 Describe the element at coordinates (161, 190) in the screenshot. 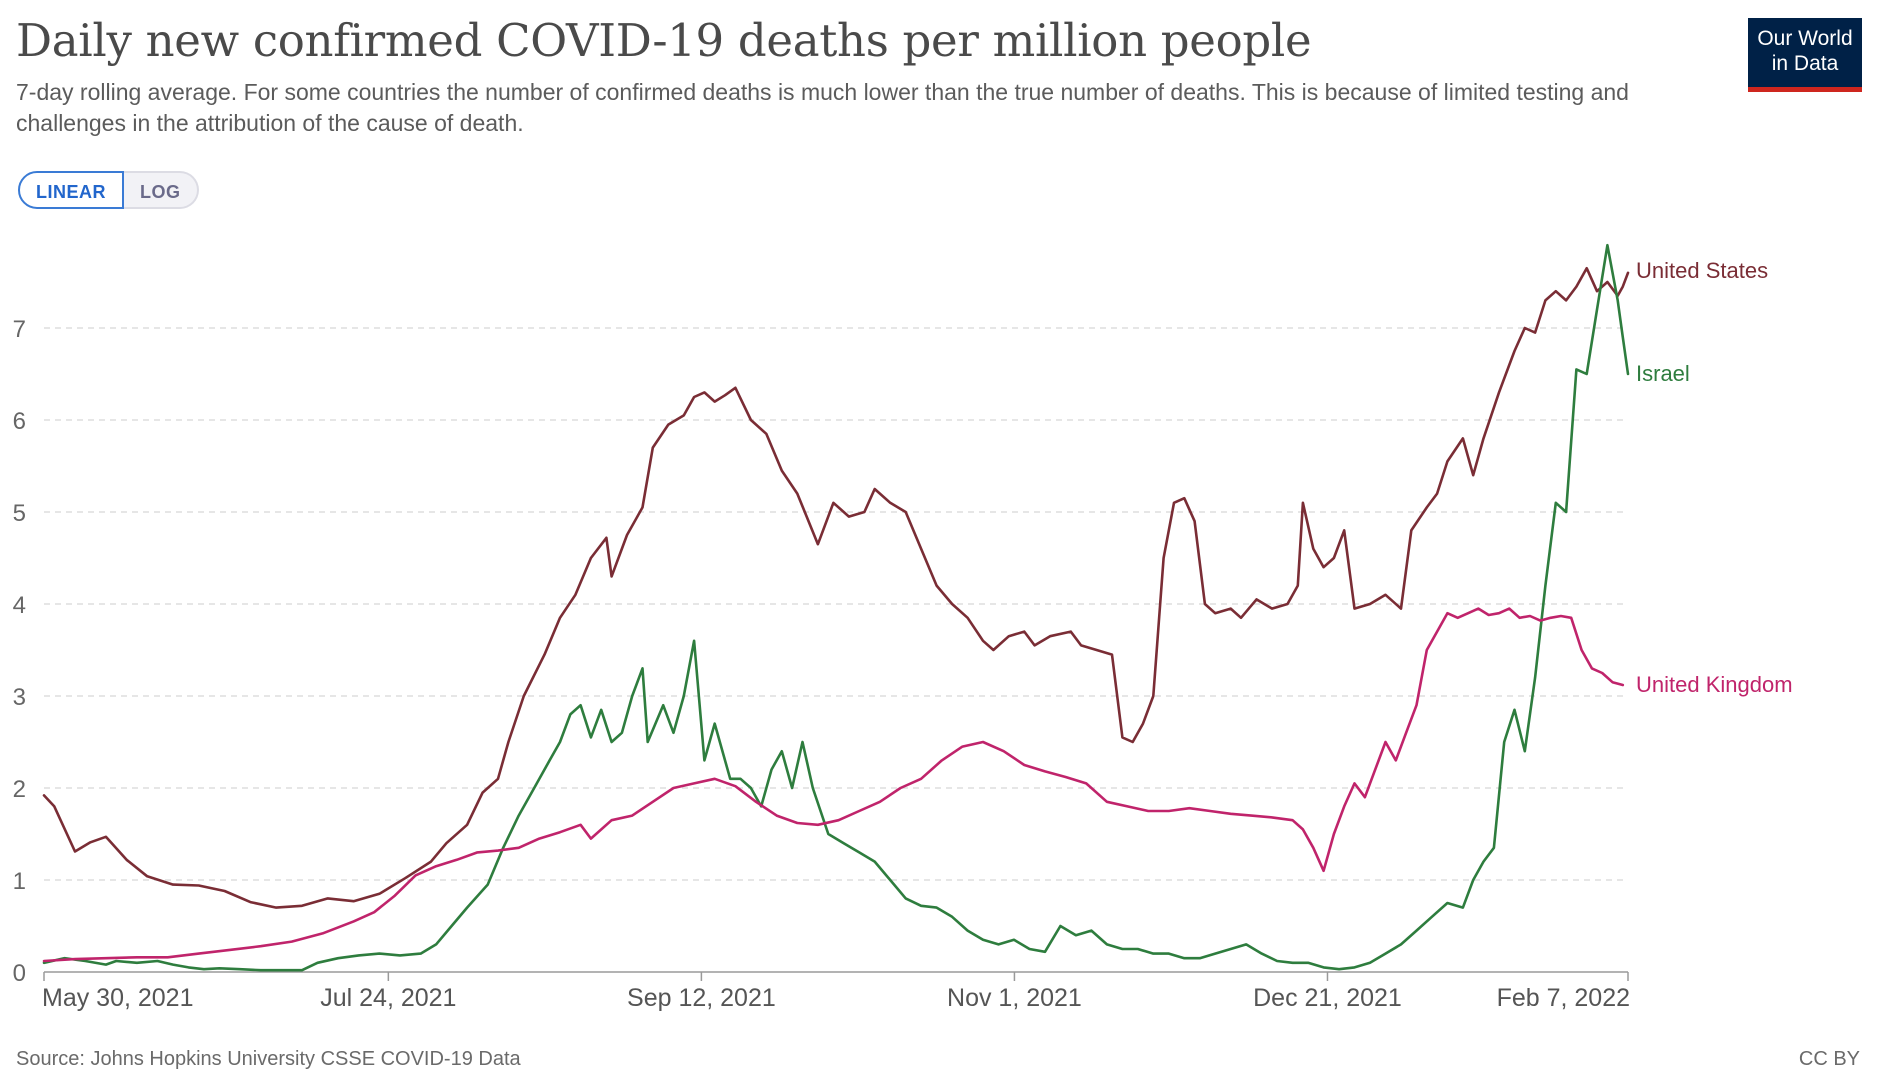

I see `log-scale-button: LOG` at that location.